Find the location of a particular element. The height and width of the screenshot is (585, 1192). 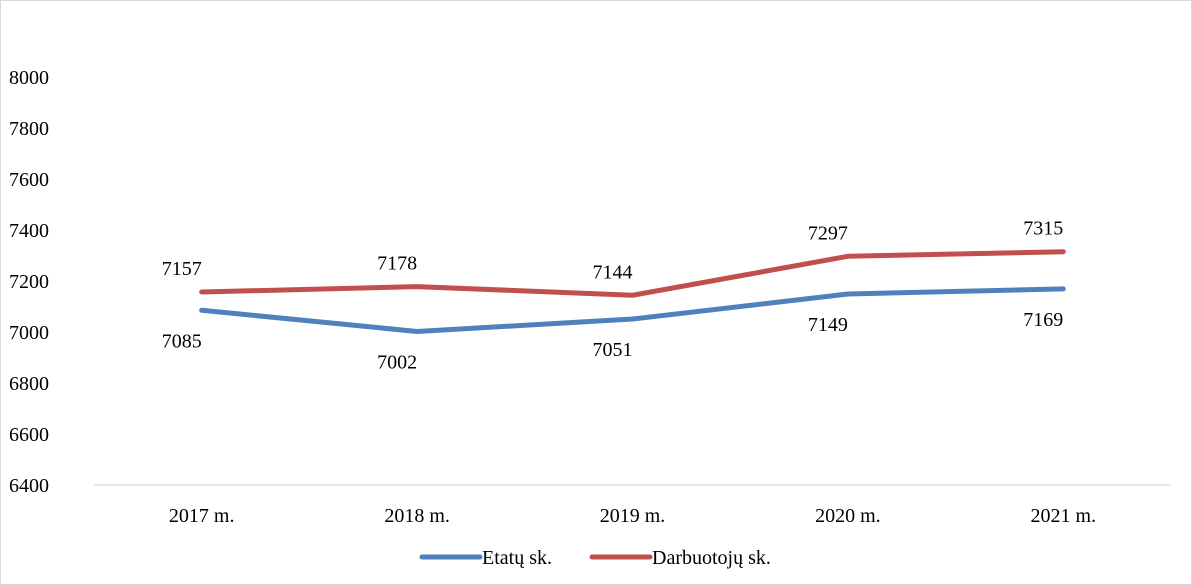

series-lines is located at coordinates (632, 291).